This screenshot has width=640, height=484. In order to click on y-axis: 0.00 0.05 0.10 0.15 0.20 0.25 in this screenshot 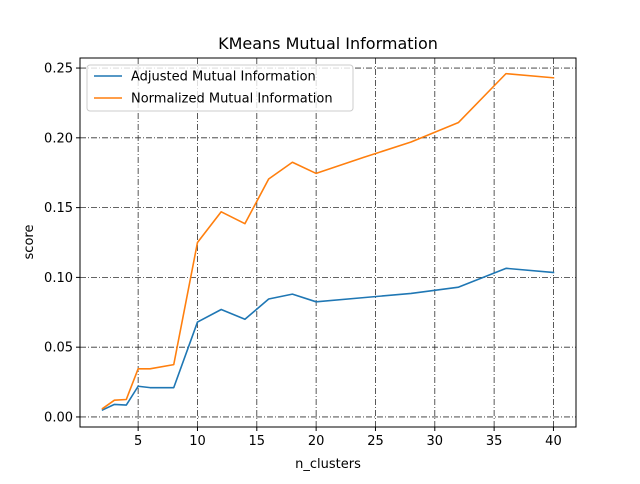, I will do `click(62, 243)`.